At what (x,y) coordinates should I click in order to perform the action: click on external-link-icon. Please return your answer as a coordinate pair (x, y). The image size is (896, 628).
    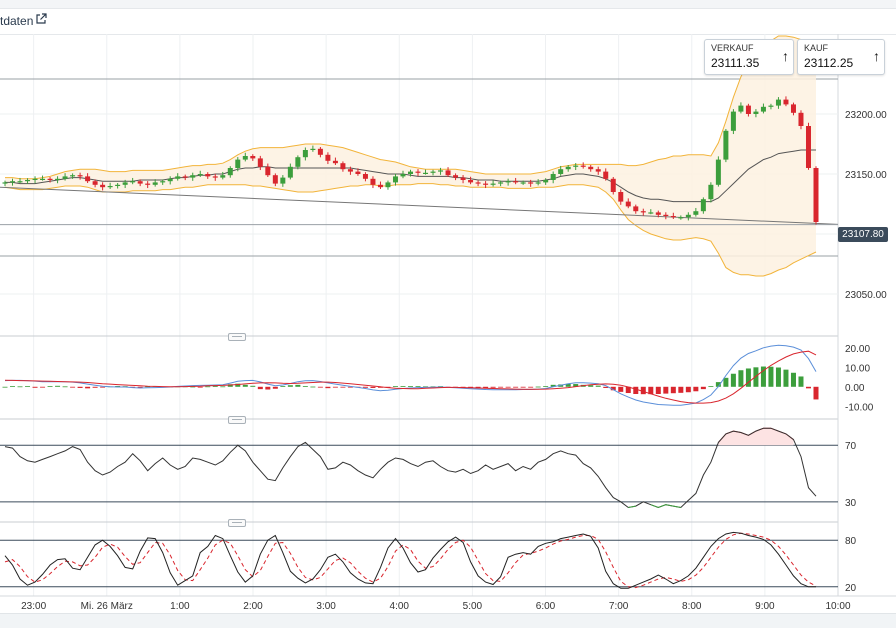
    Looking at the image, I should click on (41, 19).